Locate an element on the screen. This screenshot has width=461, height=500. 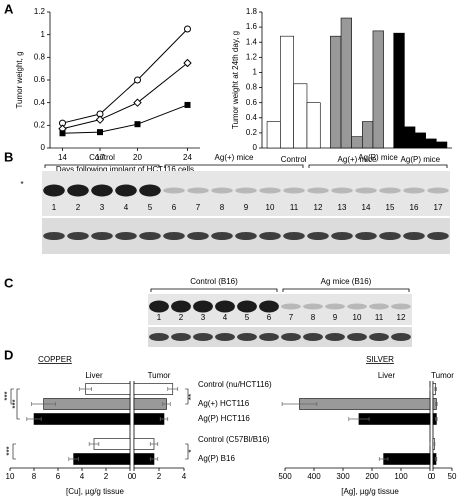
lane-number: 3 is located at coordinates (102, 207).